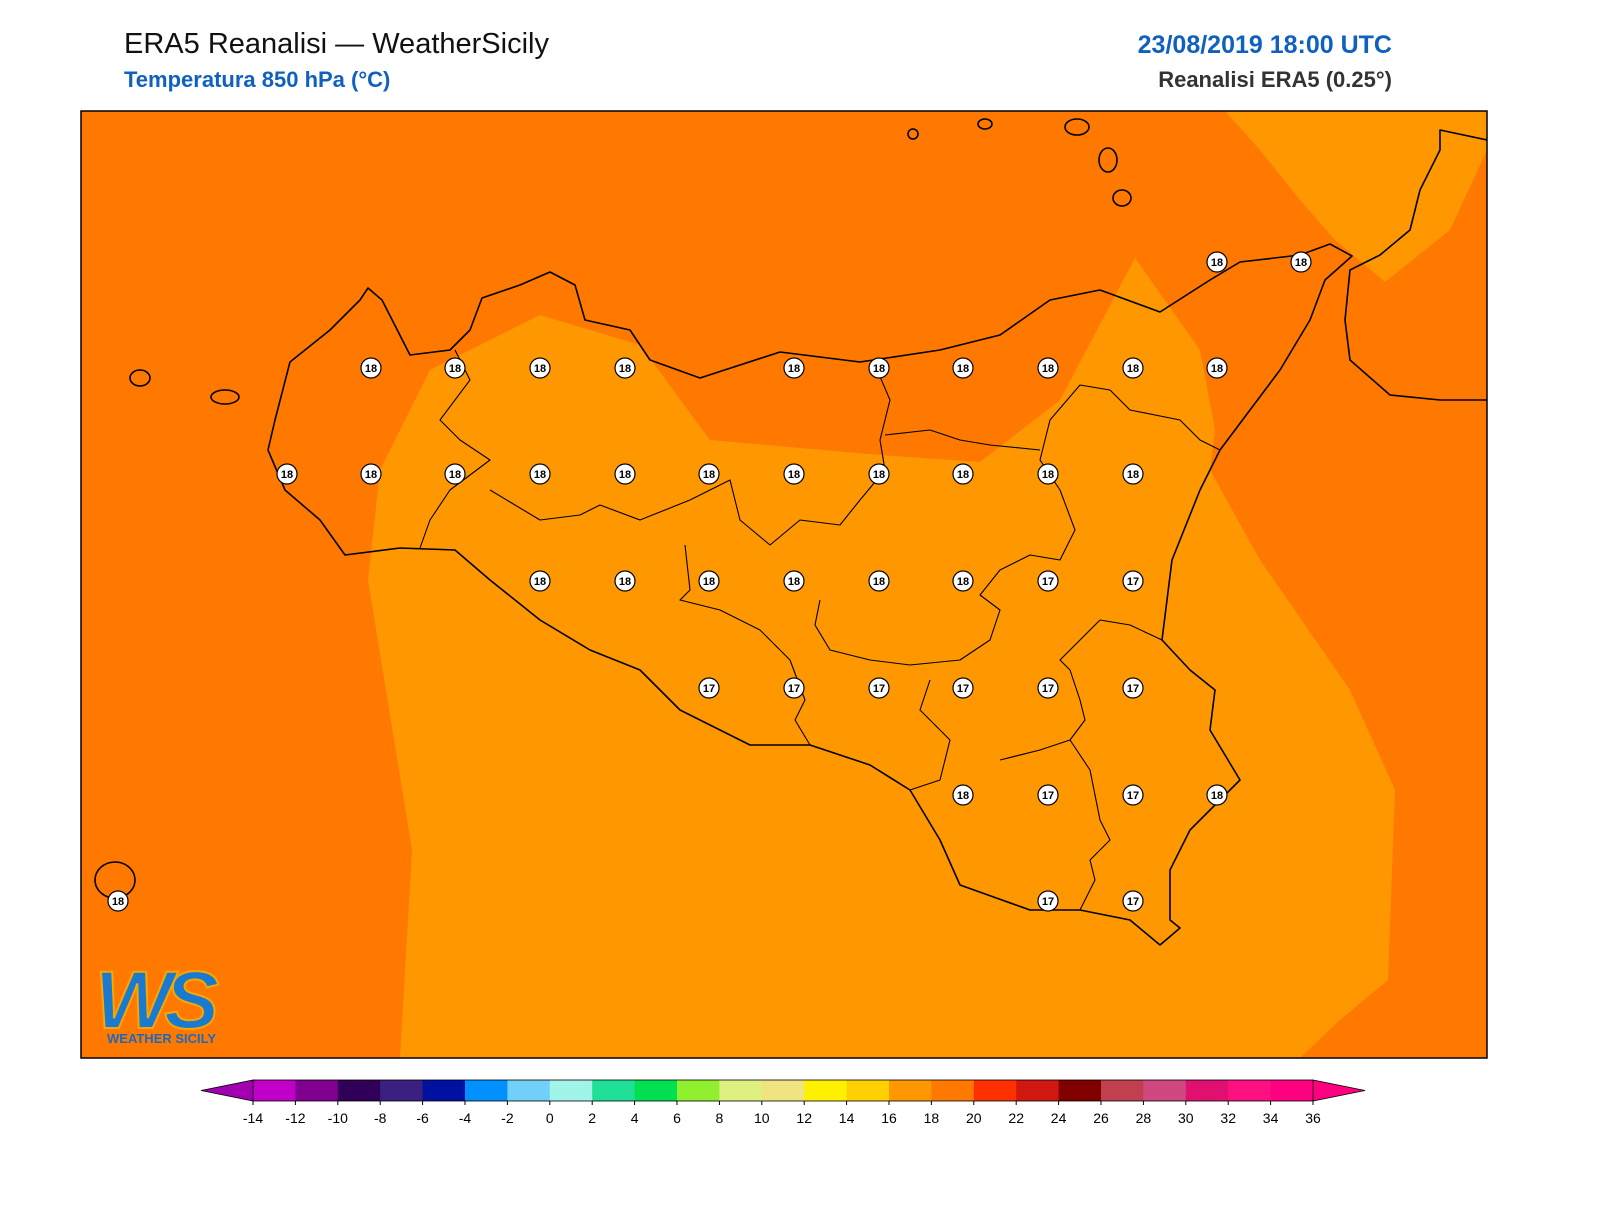 Image resolution: width=1600 pixels, height=1205 pixels. I want to click on colorbar-tick-label: 16, so click(889, 1118).